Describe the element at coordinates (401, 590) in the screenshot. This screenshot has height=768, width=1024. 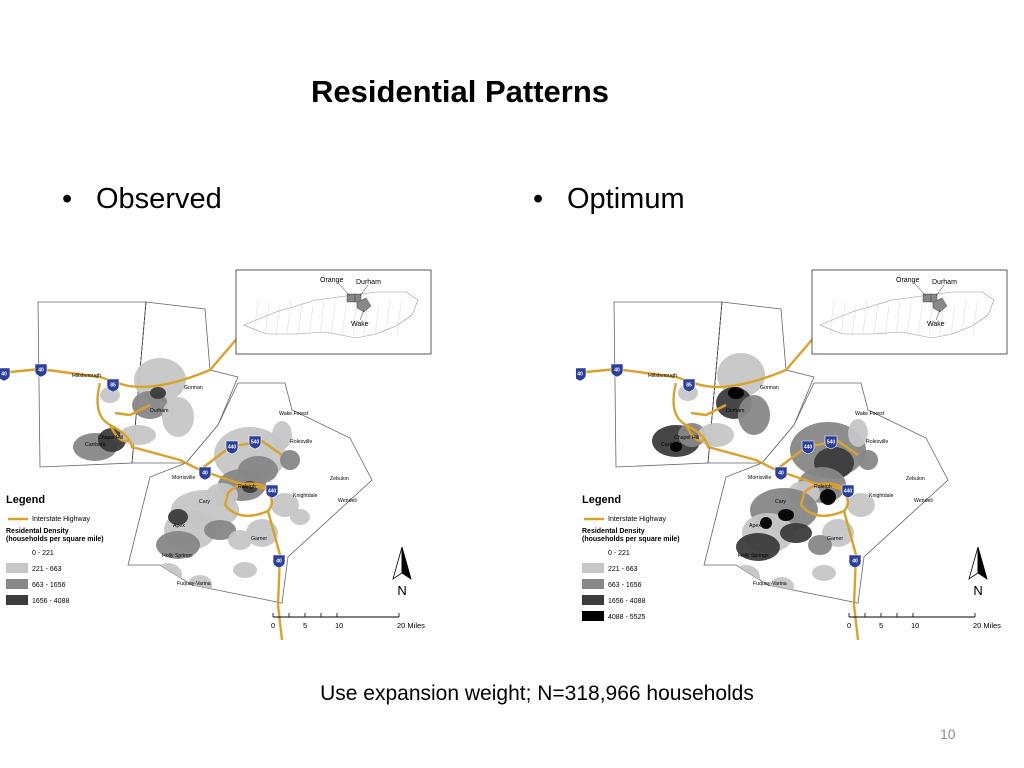
I see `north-label: N` at that location.